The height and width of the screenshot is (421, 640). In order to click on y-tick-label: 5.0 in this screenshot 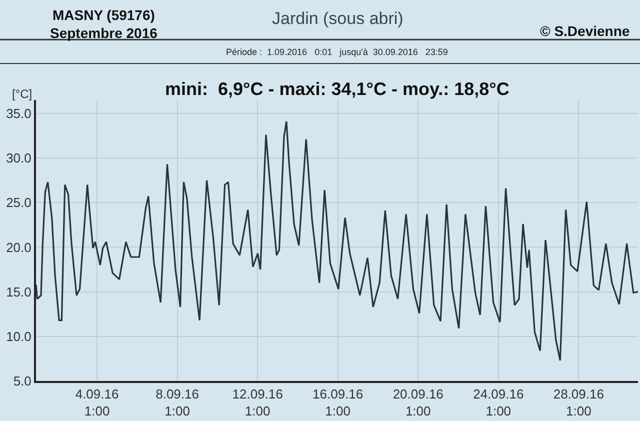, I will do `click(22, 381)`.